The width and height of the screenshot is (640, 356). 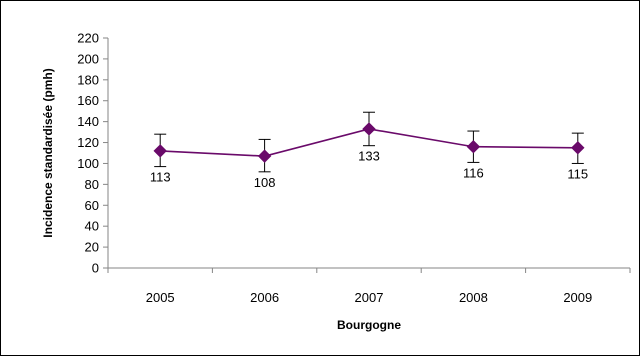 I want to click on y-tick-label: 220, so click(x=88, y=38).